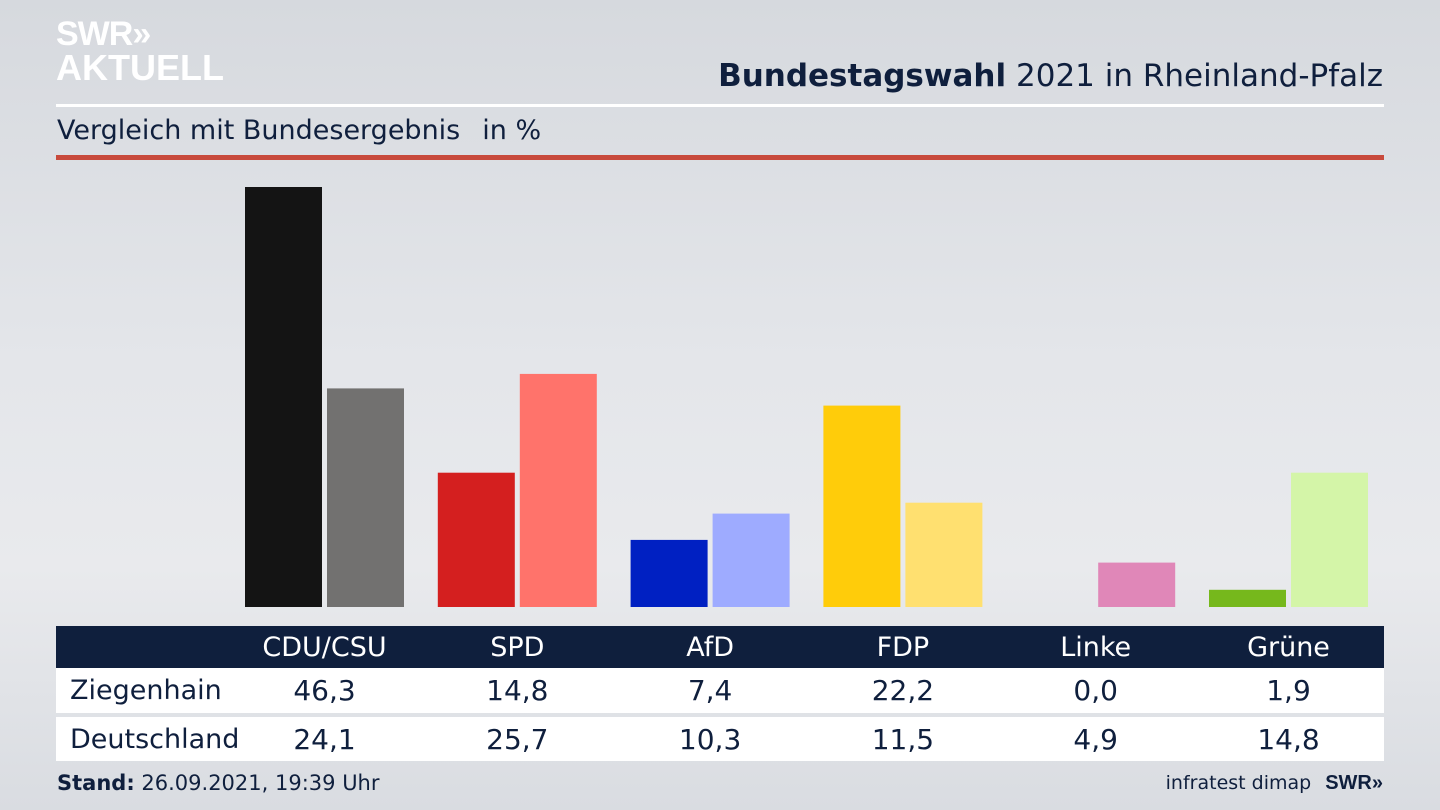 This screenshot has height=810, width=1440. Describe the element at coordinates (324, 647) in the screenshot. I see `column-header-cdu-csu: CDU/CSU` at that location.